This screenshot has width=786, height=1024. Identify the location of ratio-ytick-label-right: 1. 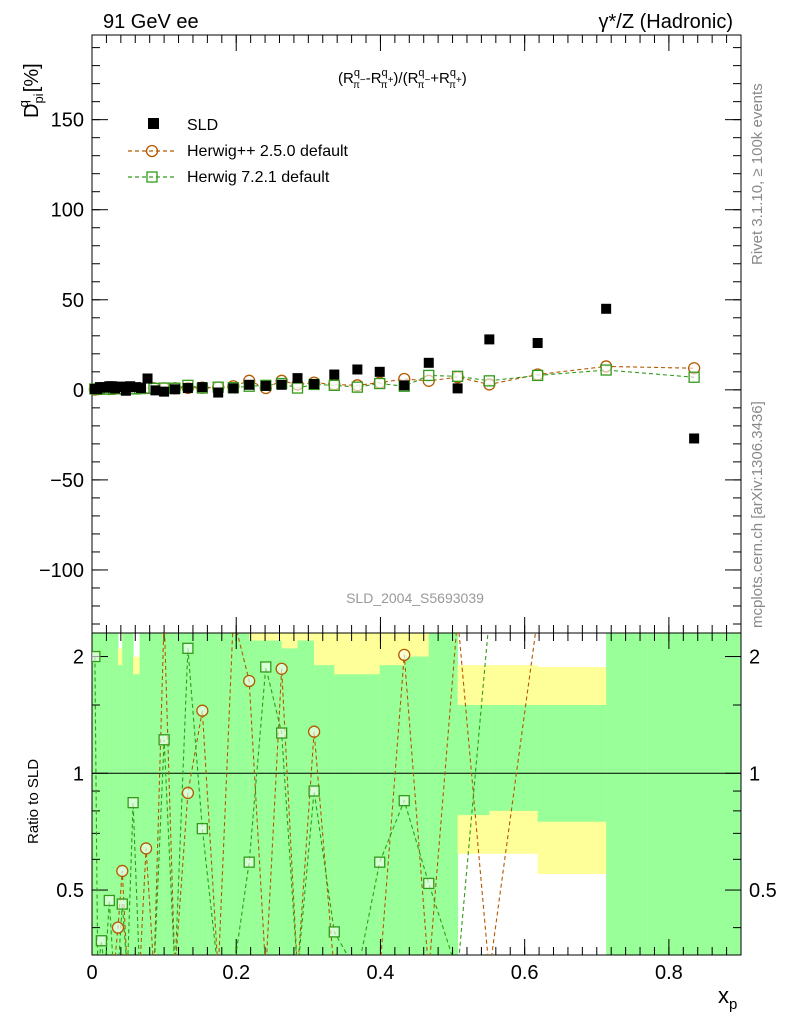
(754, 774).